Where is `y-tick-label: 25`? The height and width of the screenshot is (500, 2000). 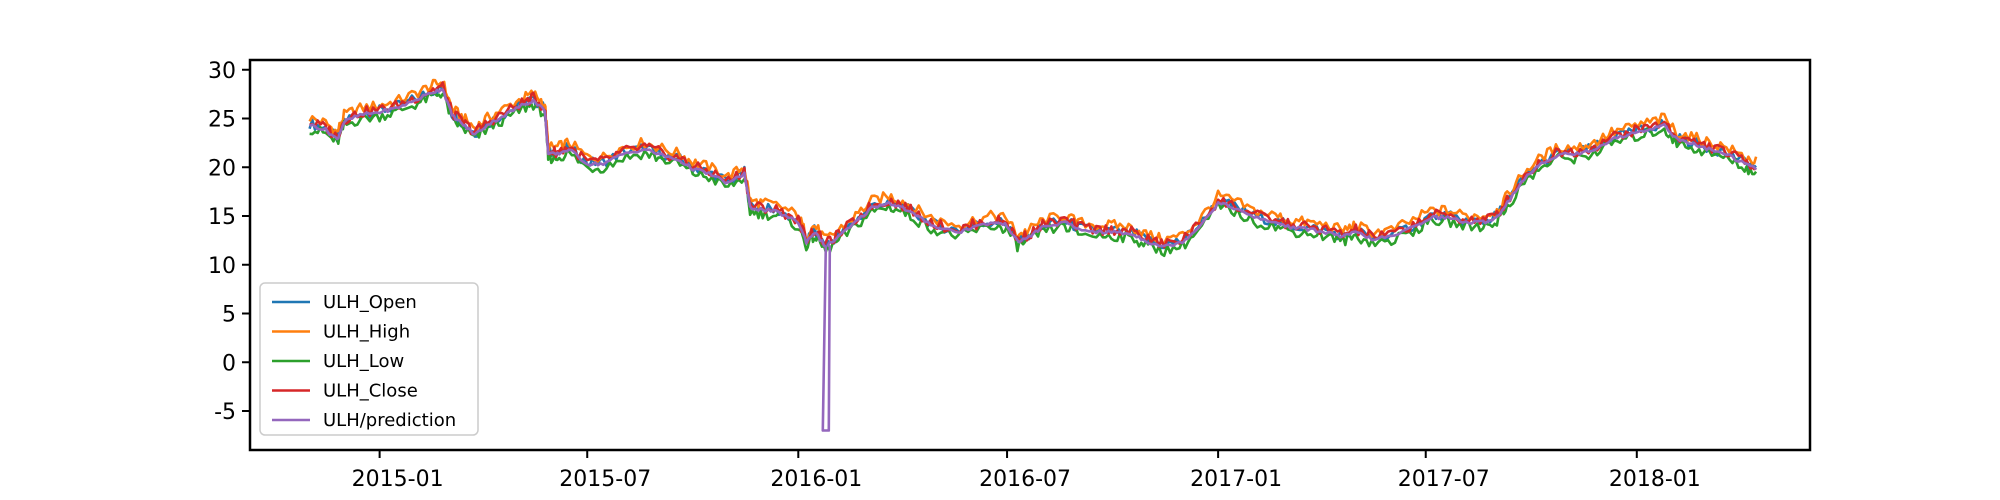
y-tick-label: 25 is located at coordinates (222, 120).